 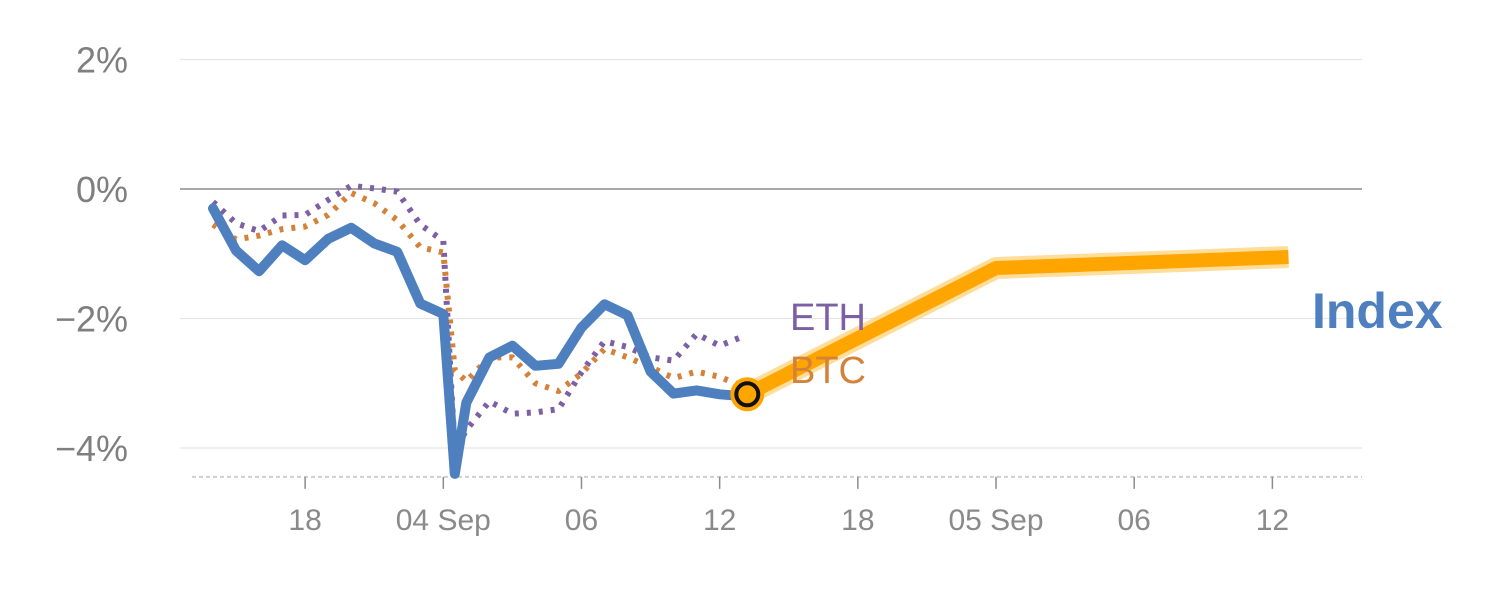 I want to click on series-label-btc: BTC, so click(x=828, y=371).